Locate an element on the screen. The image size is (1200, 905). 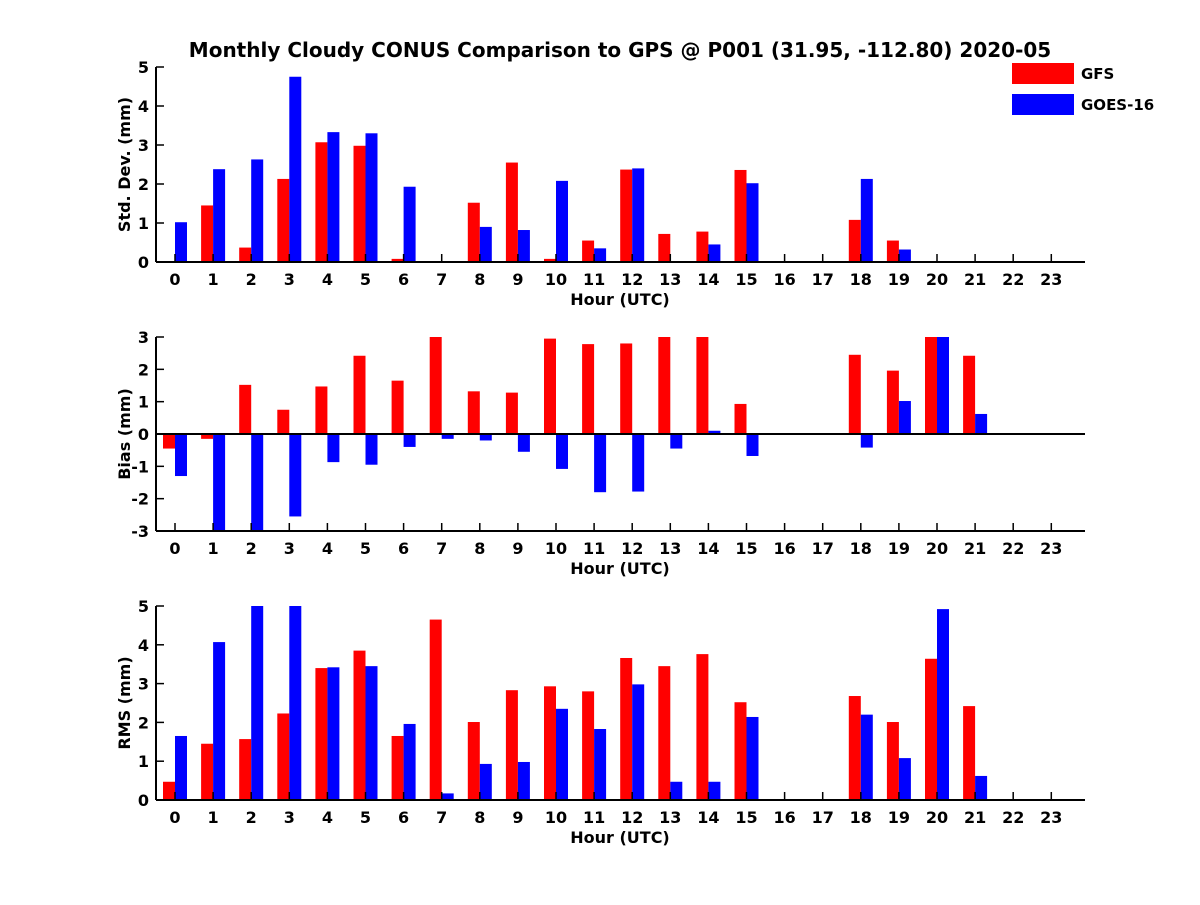
x-tick-label: 20 is located at coordinates (937, 548).